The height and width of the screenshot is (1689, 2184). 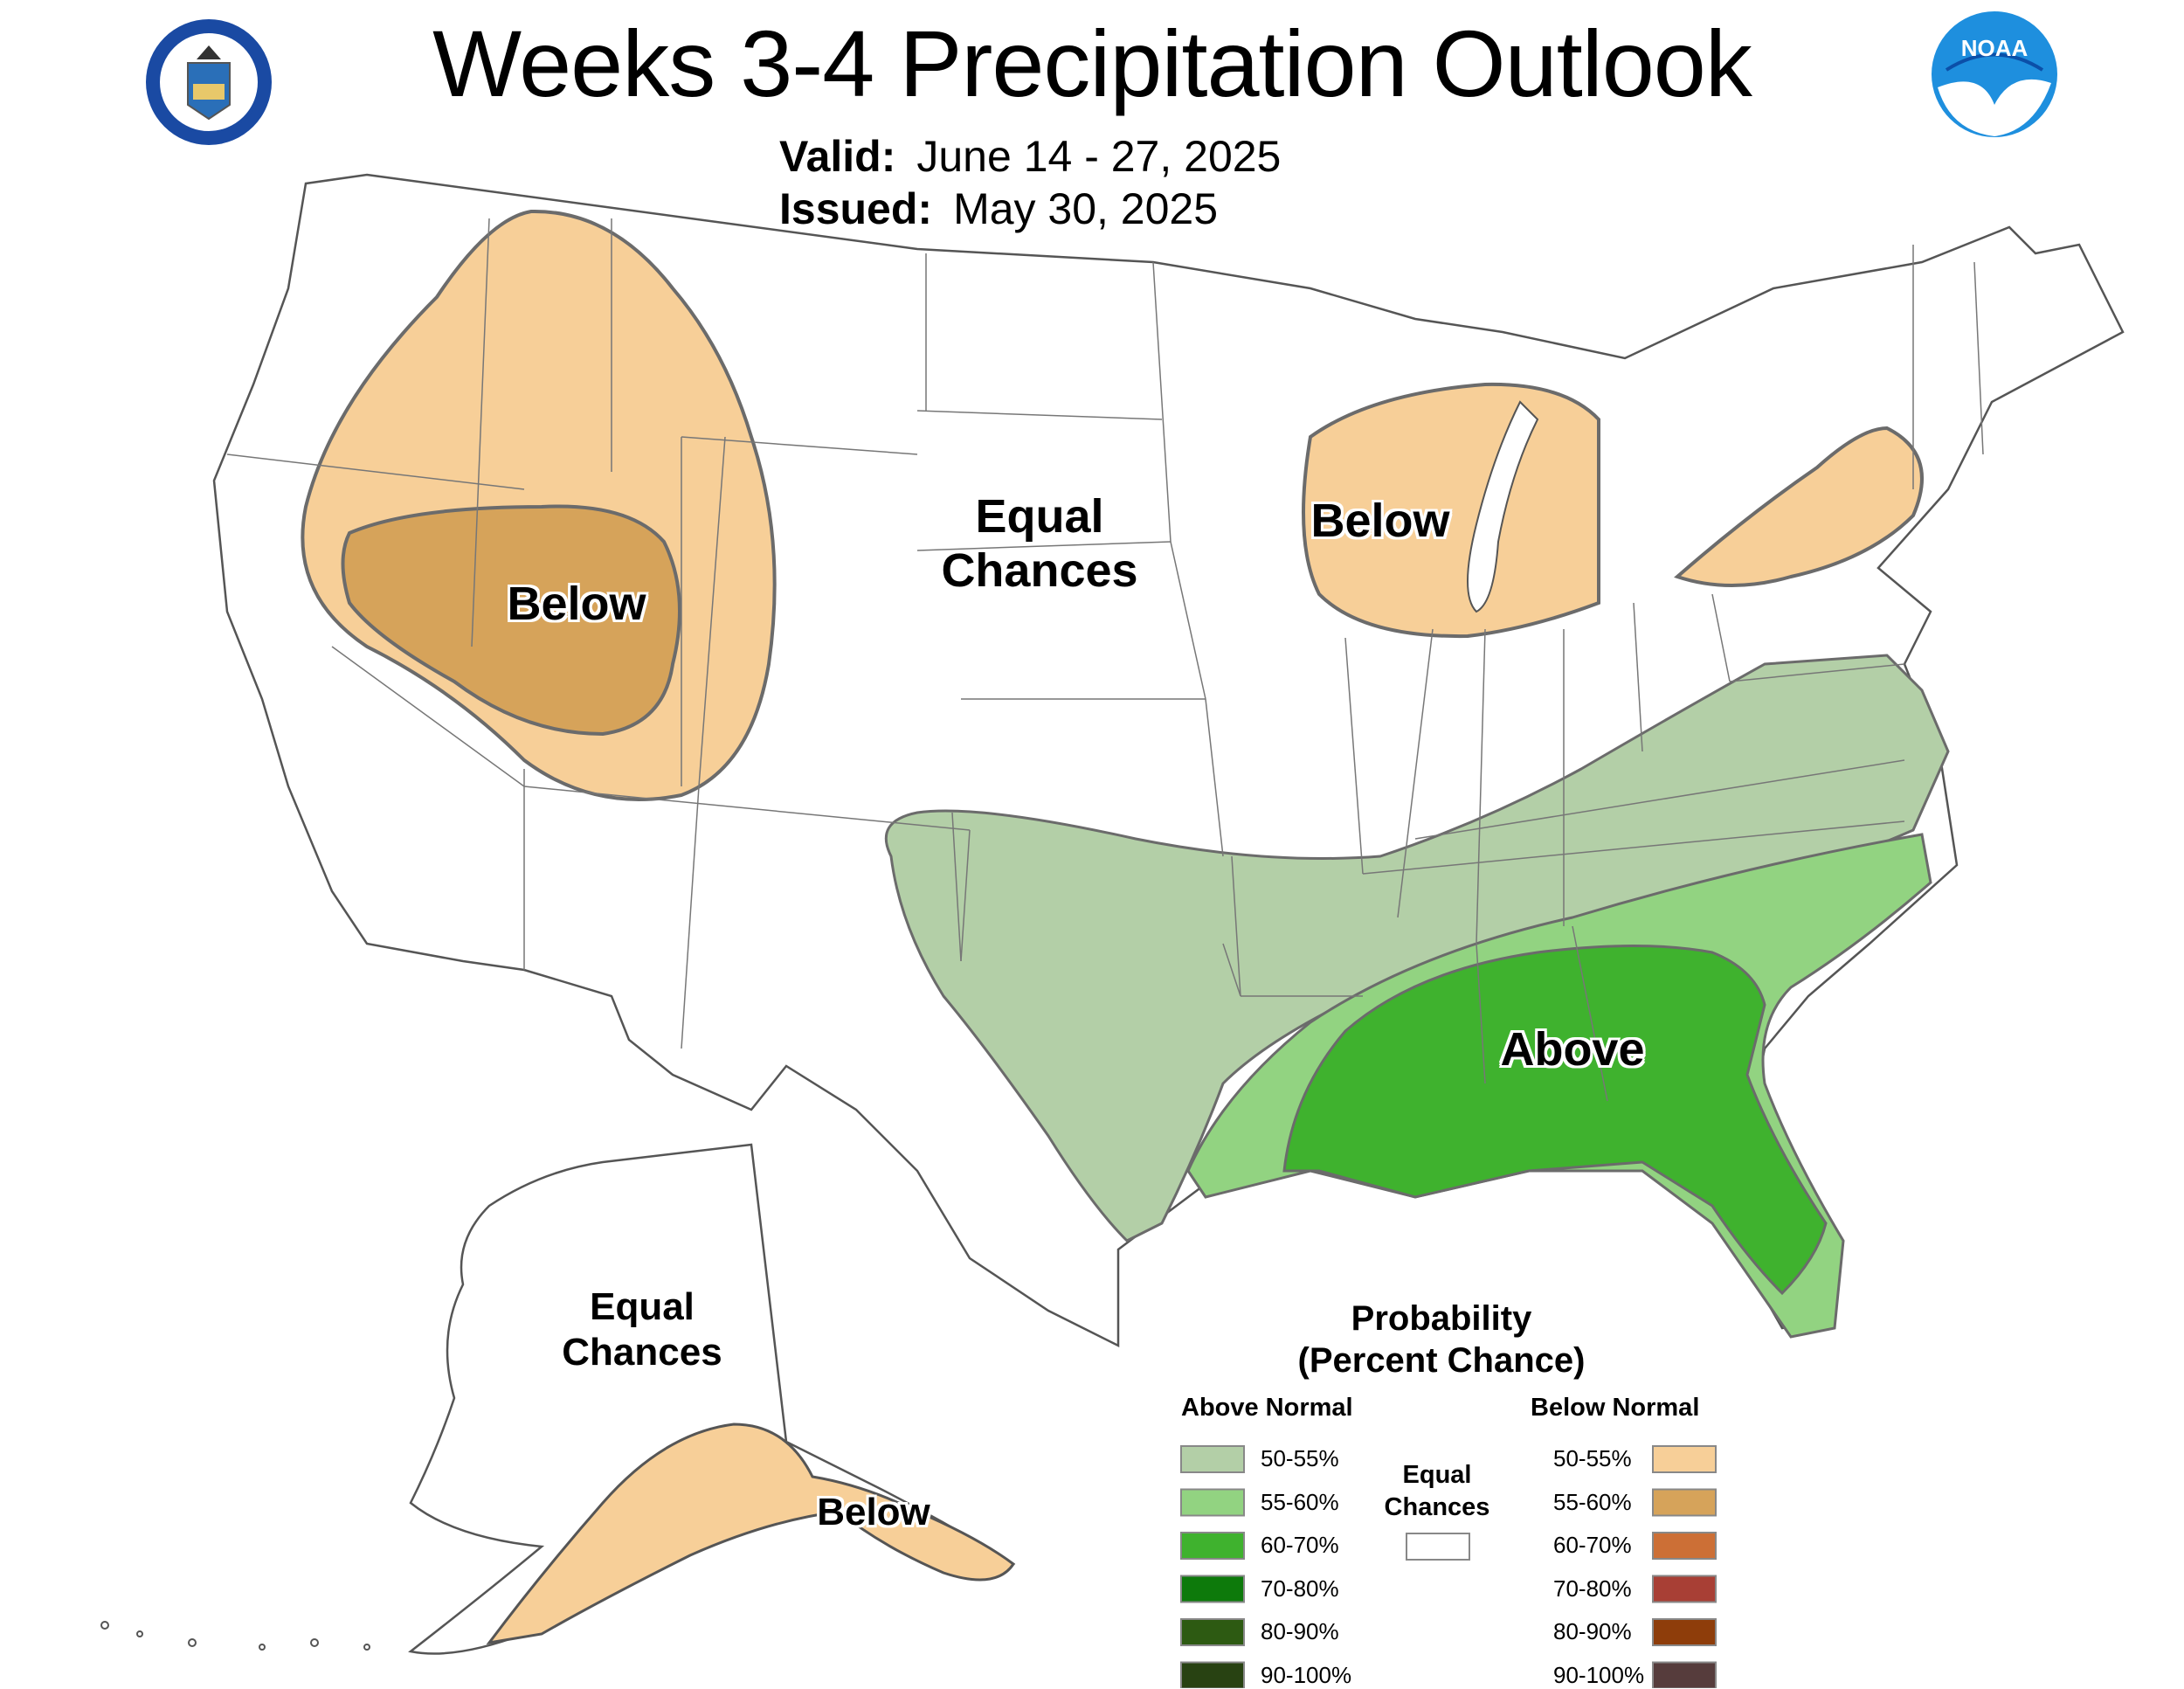 I want to click on southeast-above-label: Above, so click(x=1572, y=1049).